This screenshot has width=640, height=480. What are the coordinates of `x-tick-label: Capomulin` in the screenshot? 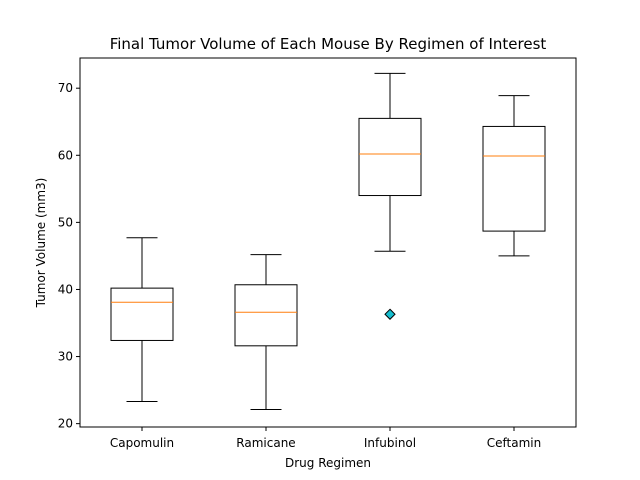 It's located at (142, 443).